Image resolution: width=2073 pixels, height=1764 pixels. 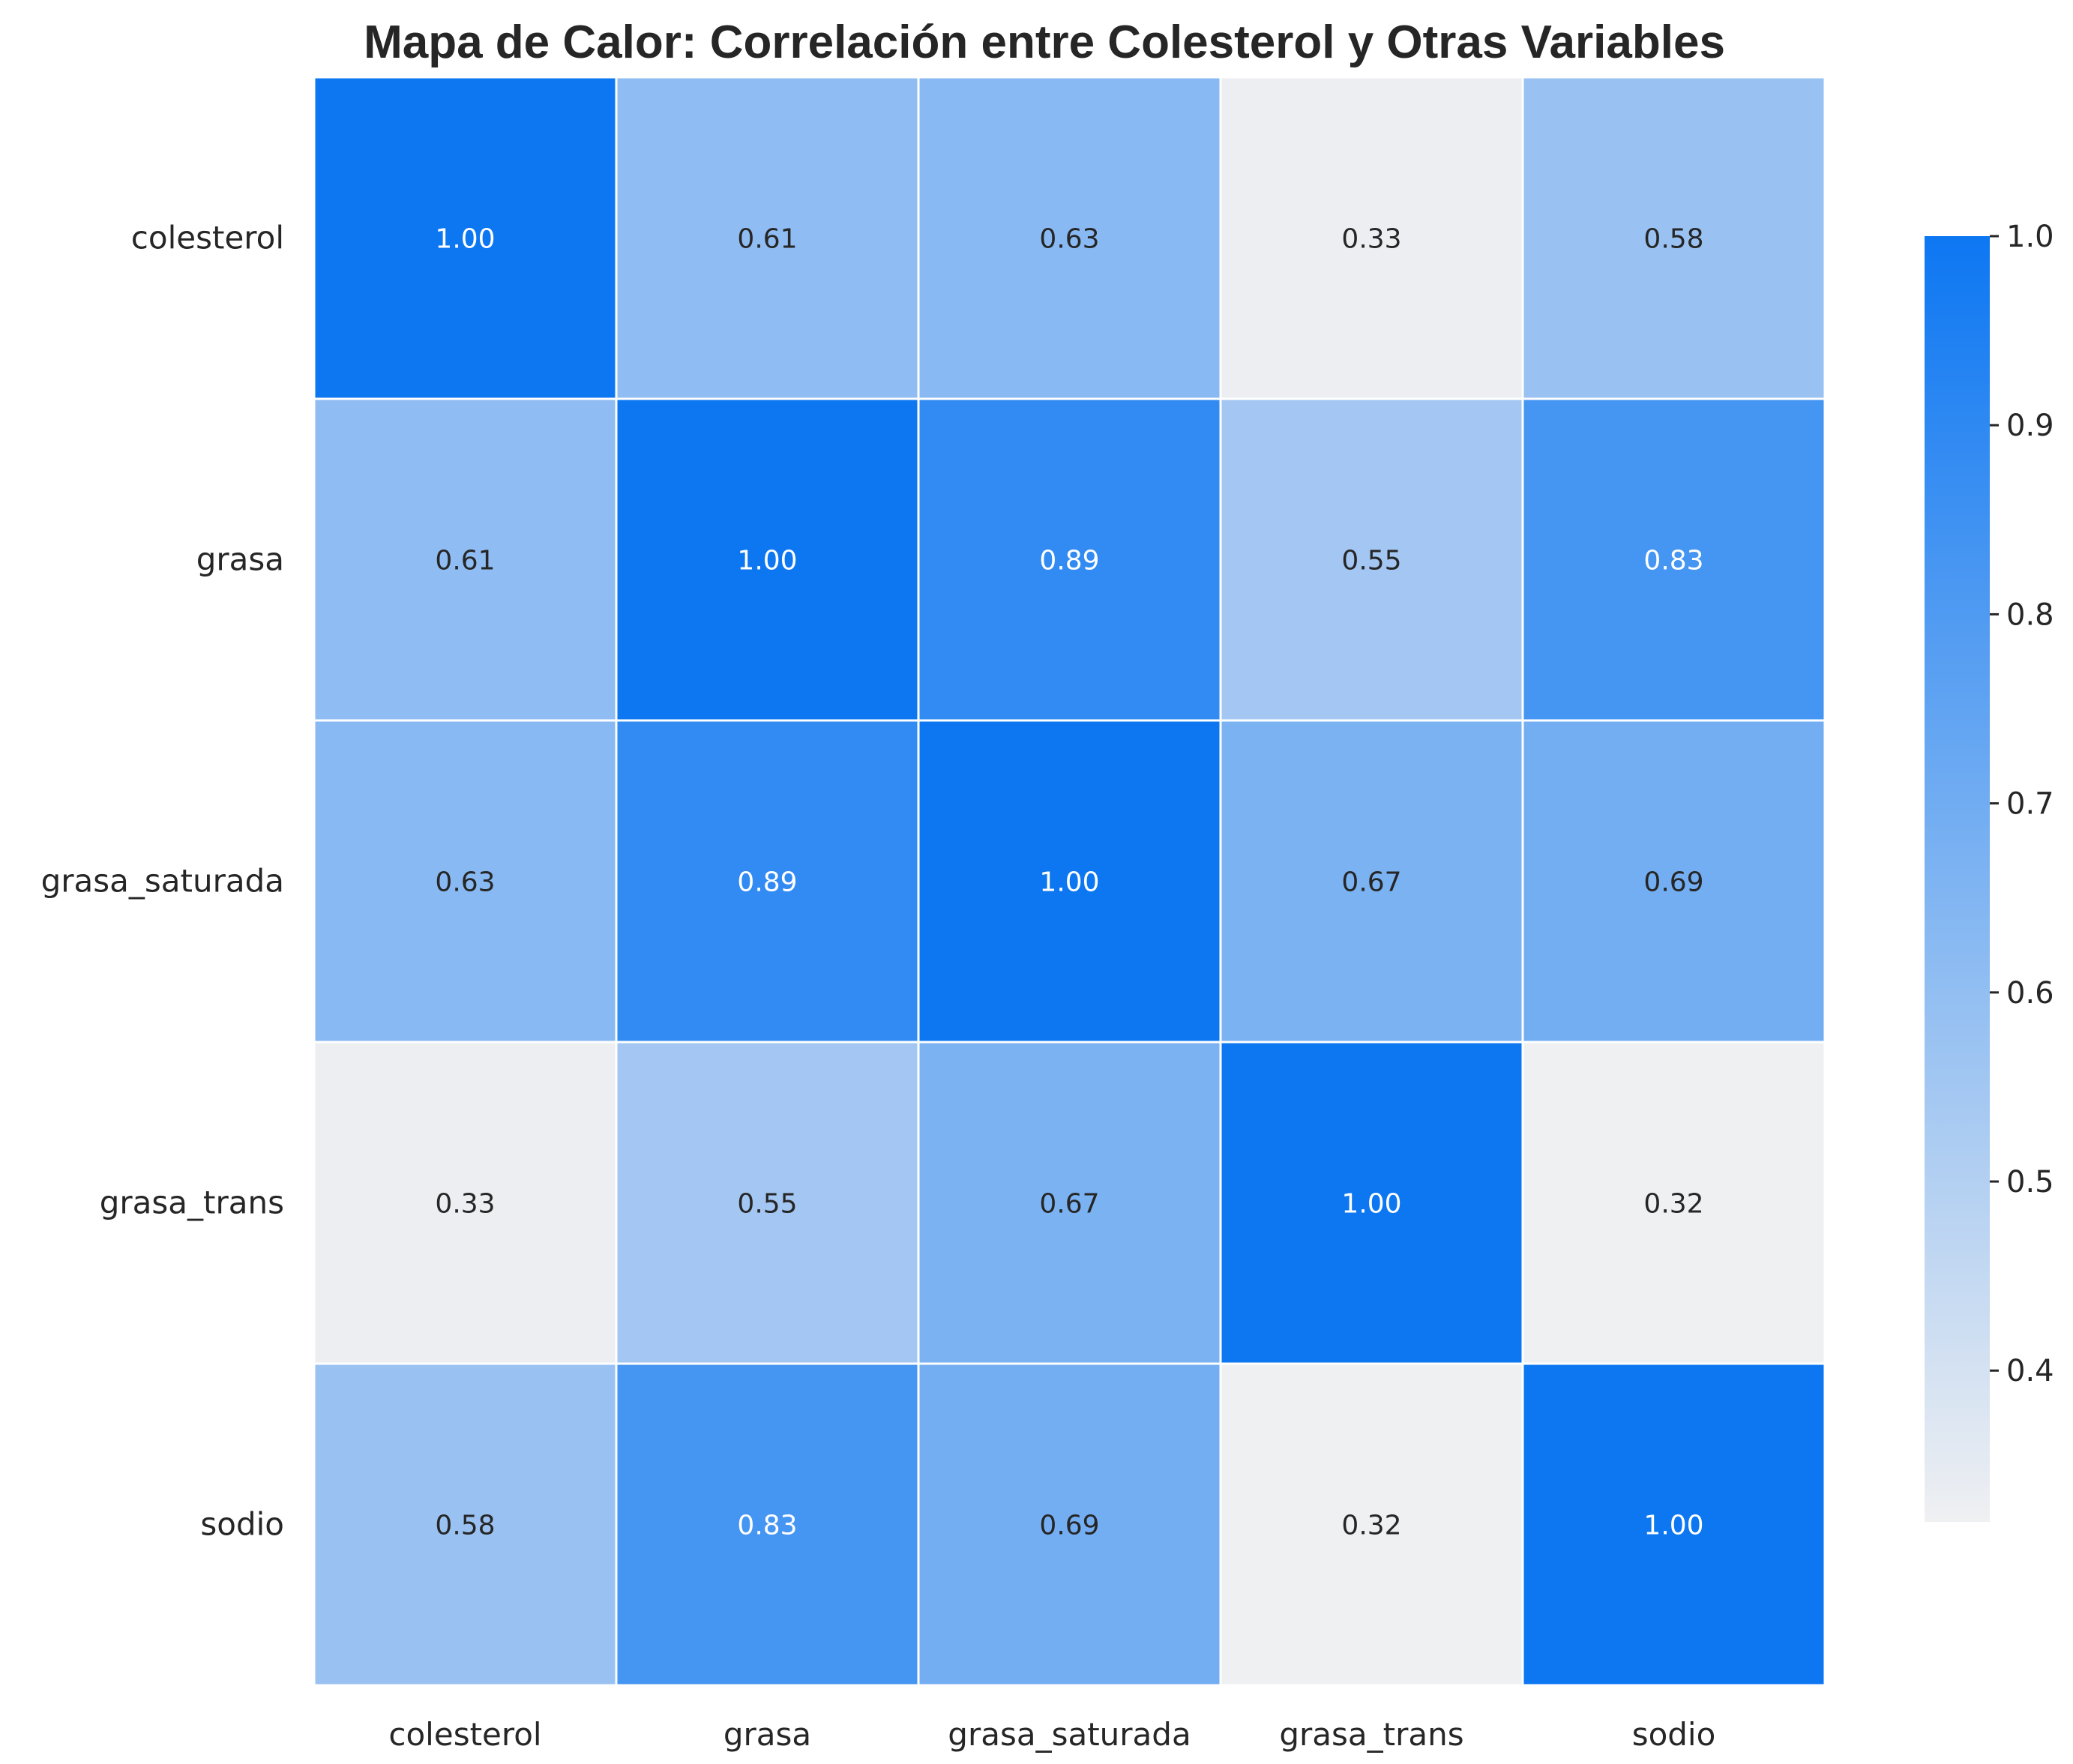 What do you see at coordinates (1958, 879) in the screenshot?
I see `colorbar-gradient` at bounding box center [1958, 879].